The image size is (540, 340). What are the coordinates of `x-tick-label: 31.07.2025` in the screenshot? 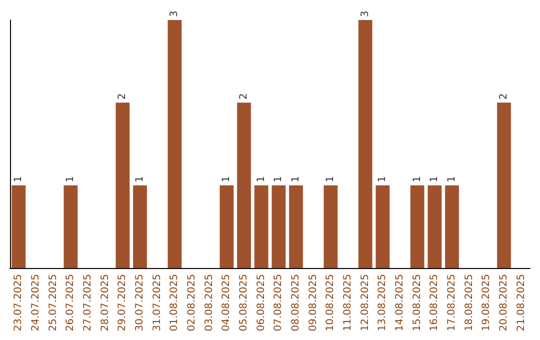 It's located at (157, 303).